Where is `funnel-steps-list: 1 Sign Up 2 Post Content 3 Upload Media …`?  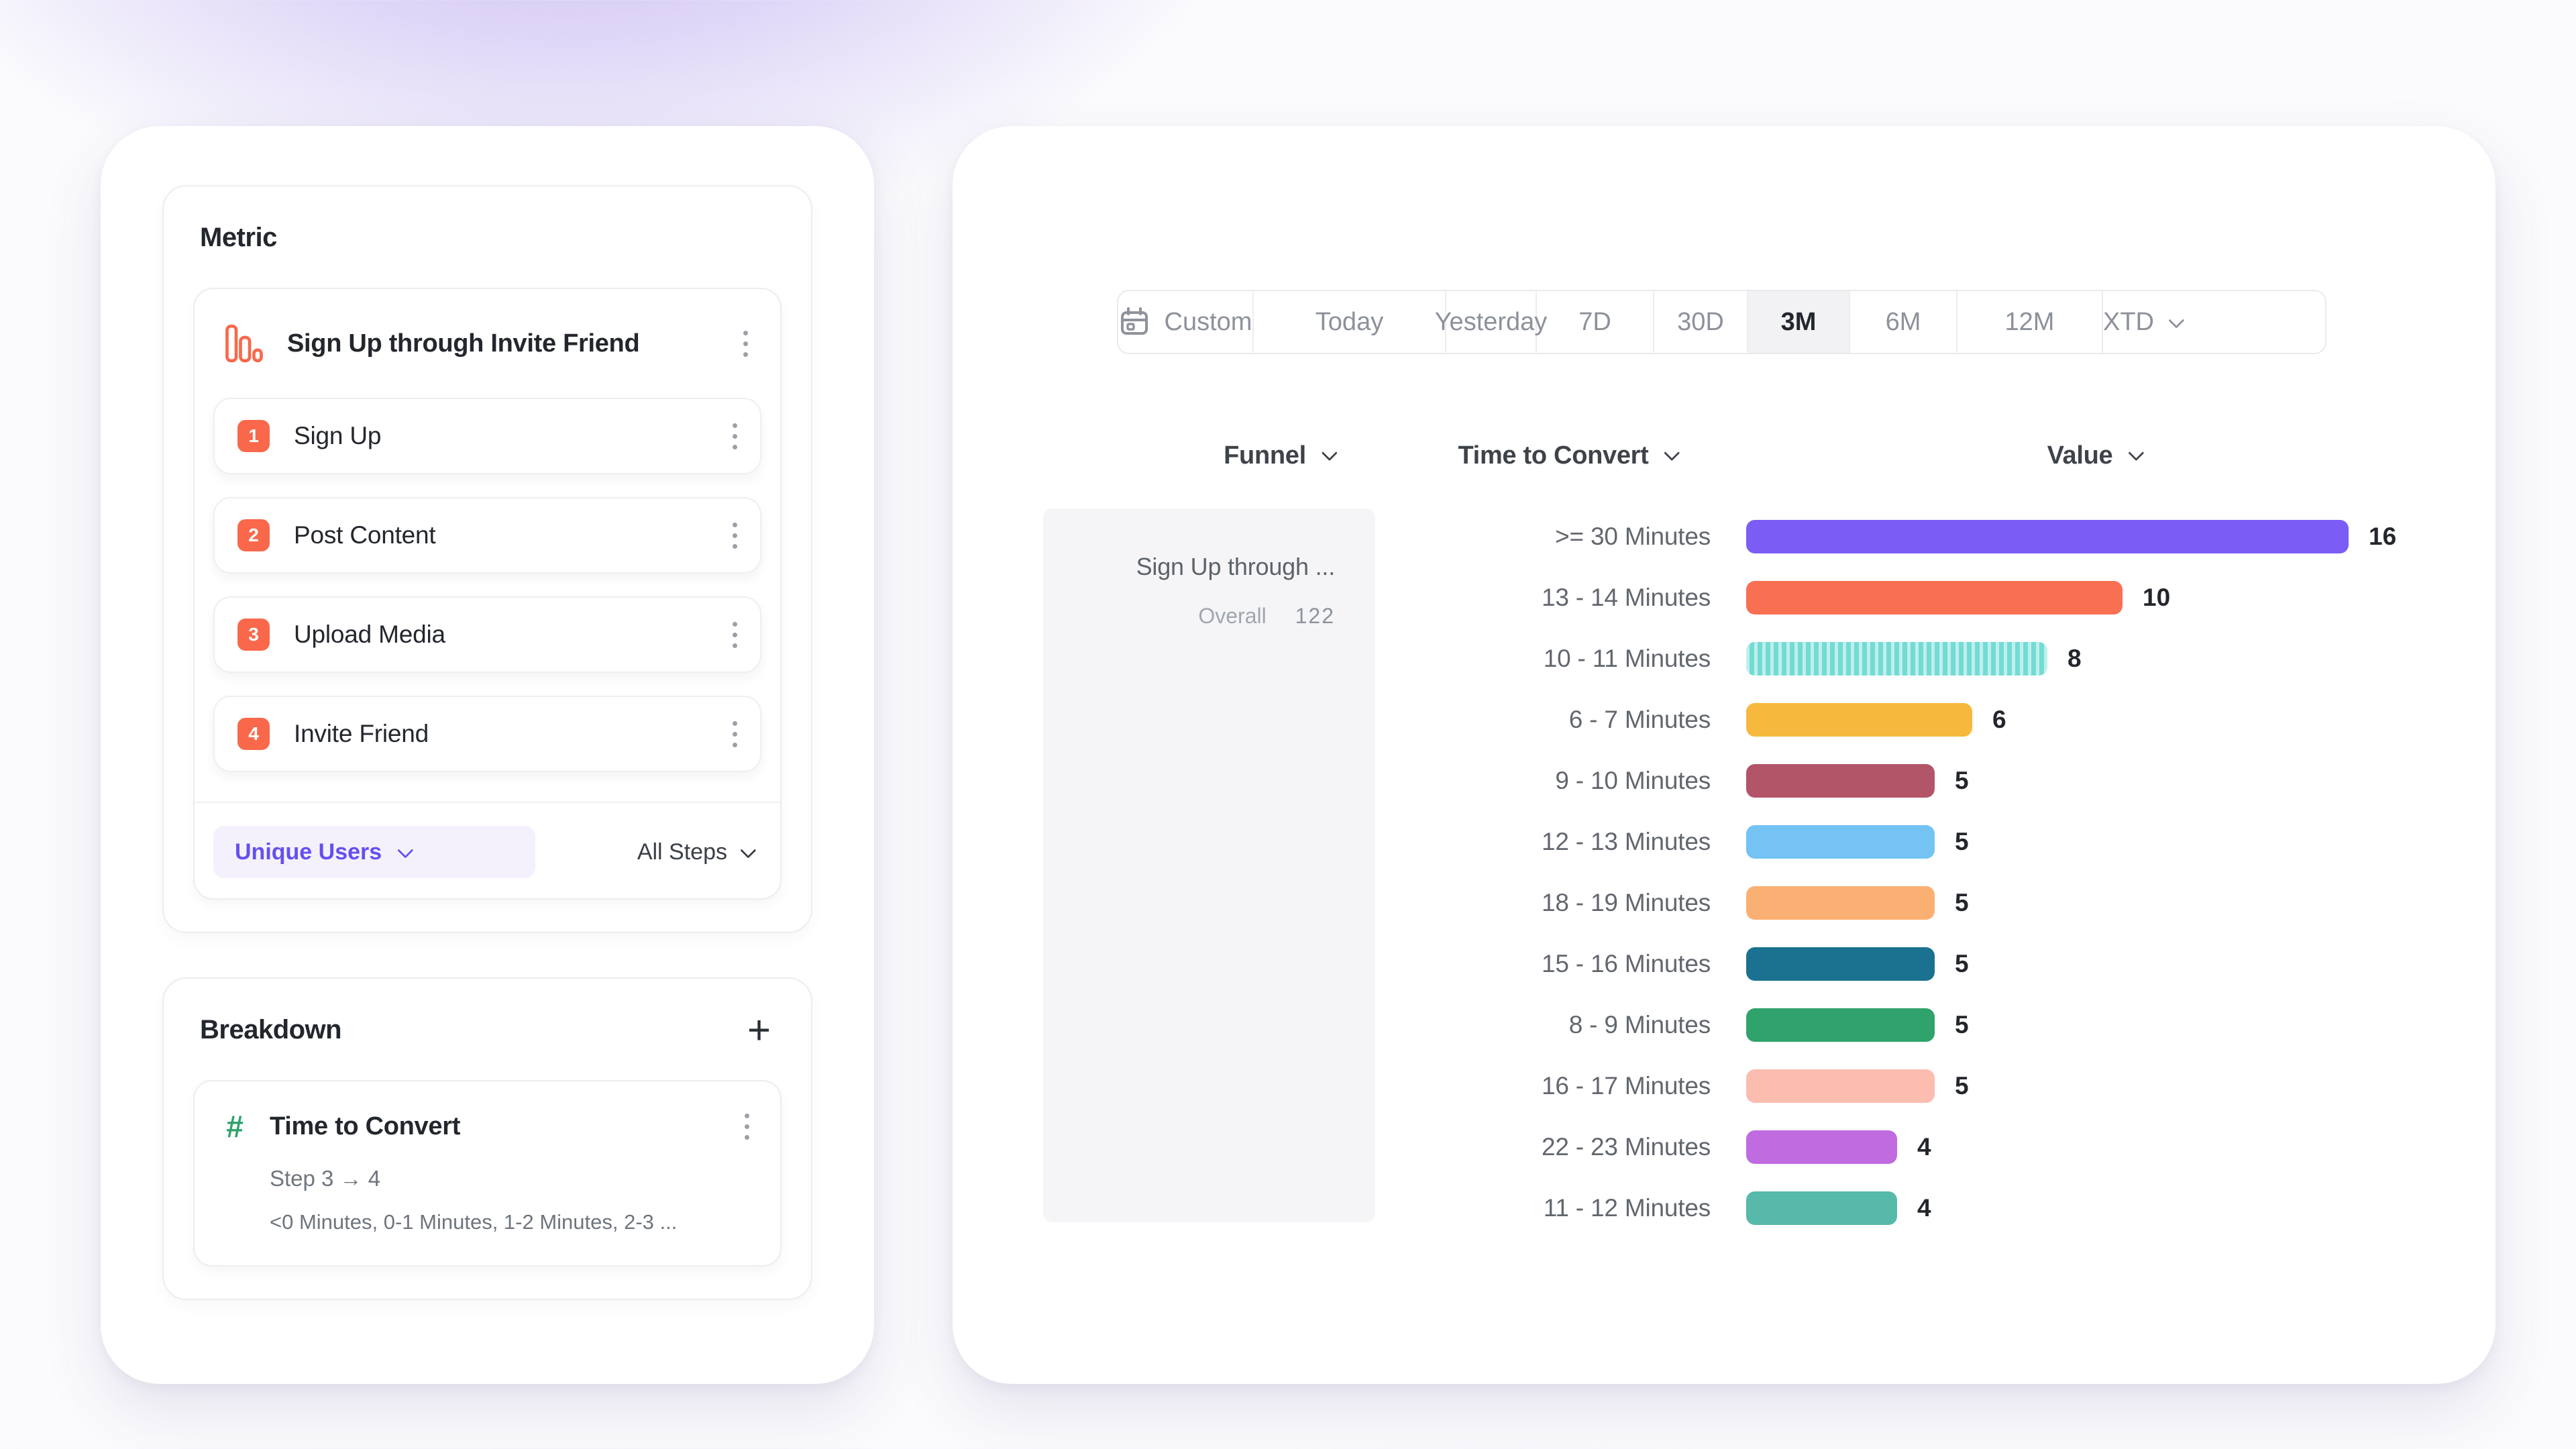 funnel-steps-list: 1 Sign Up 2 Post Content 3 Upload Media … is located at coordinates (487, 585).